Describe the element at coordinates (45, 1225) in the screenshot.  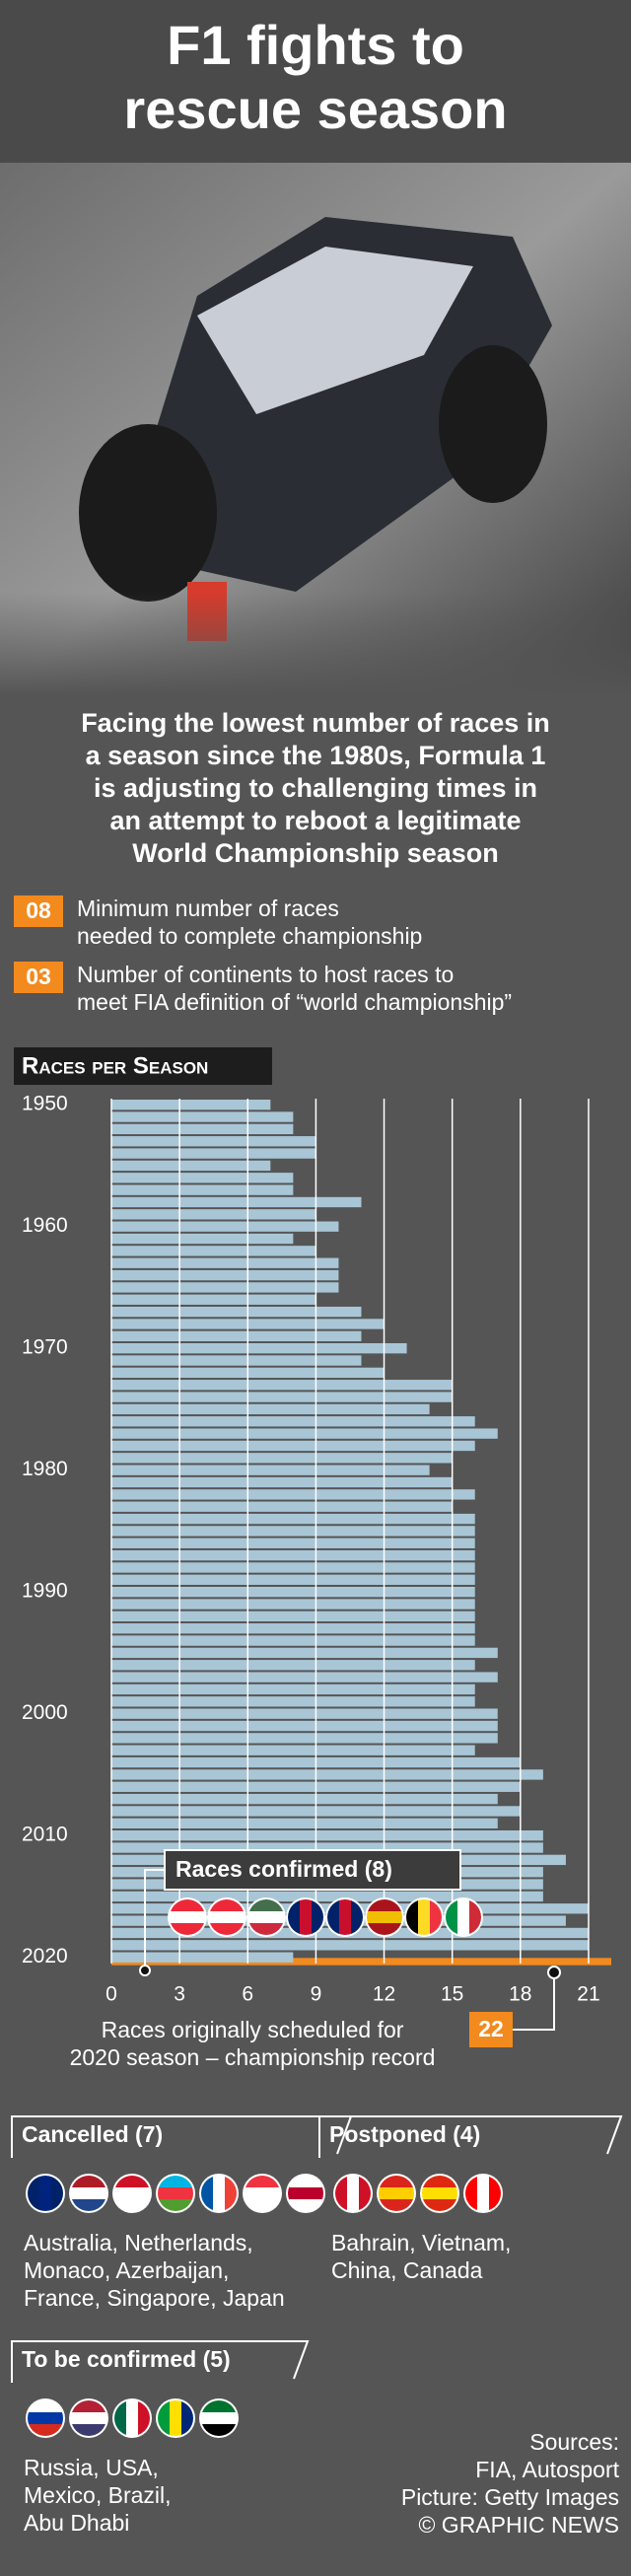
I see `y-tick-label: 1960` at that location.